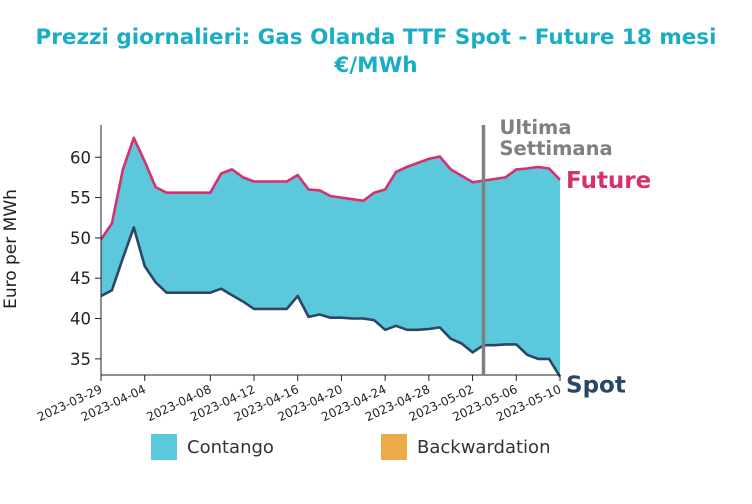  Describe the element at coordinates (376, 65) in the screenshot. I see `chart-title-line2: €/MWh` at that location.